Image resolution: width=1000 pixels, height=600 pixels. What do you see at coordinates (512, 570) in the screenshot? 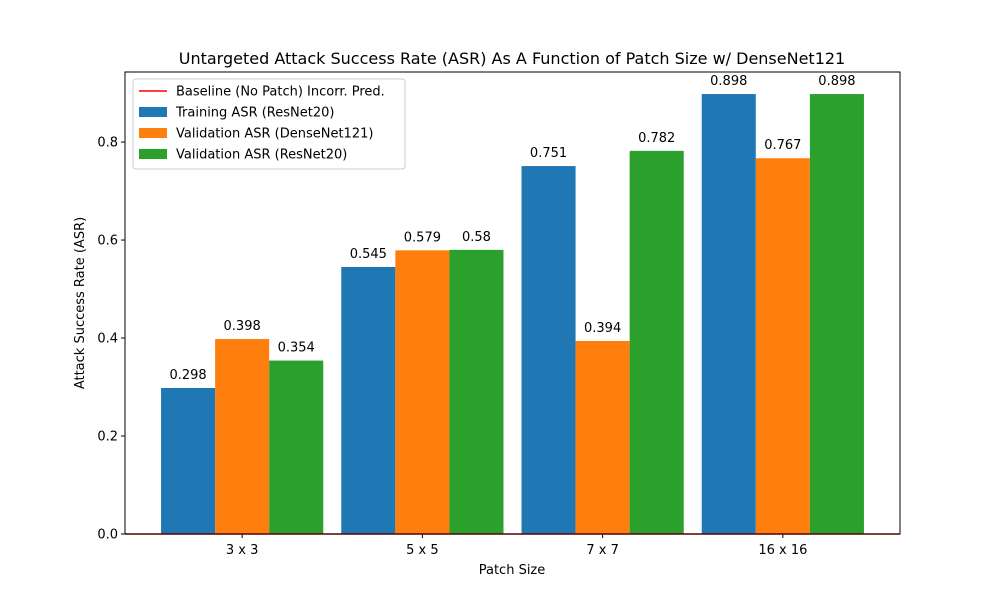
I see `x-axis-label: Patch Size` at bounding box center [512, 570].